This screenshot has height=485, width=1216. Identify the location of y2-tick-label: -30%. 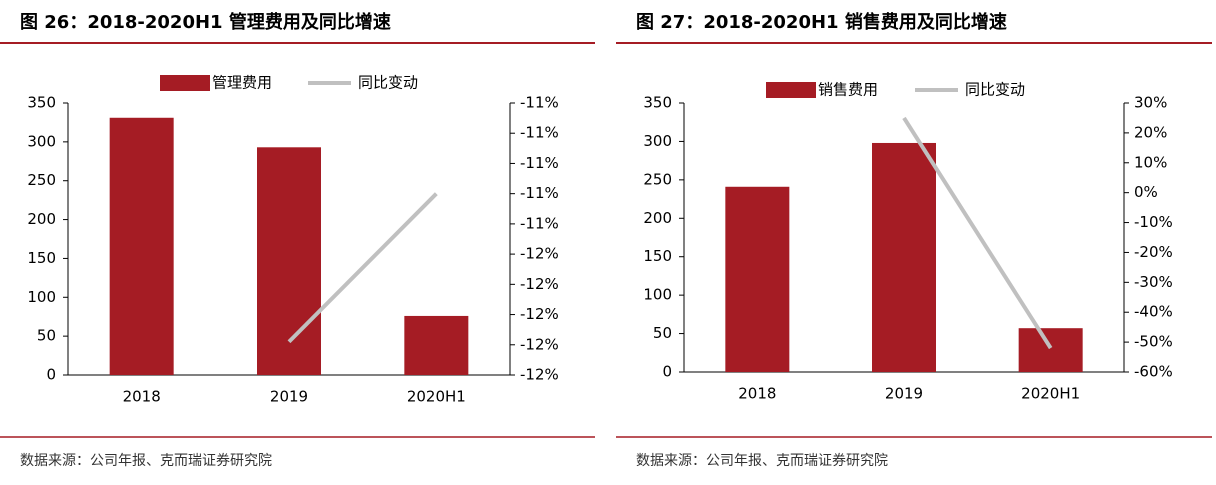
(1153, 282).